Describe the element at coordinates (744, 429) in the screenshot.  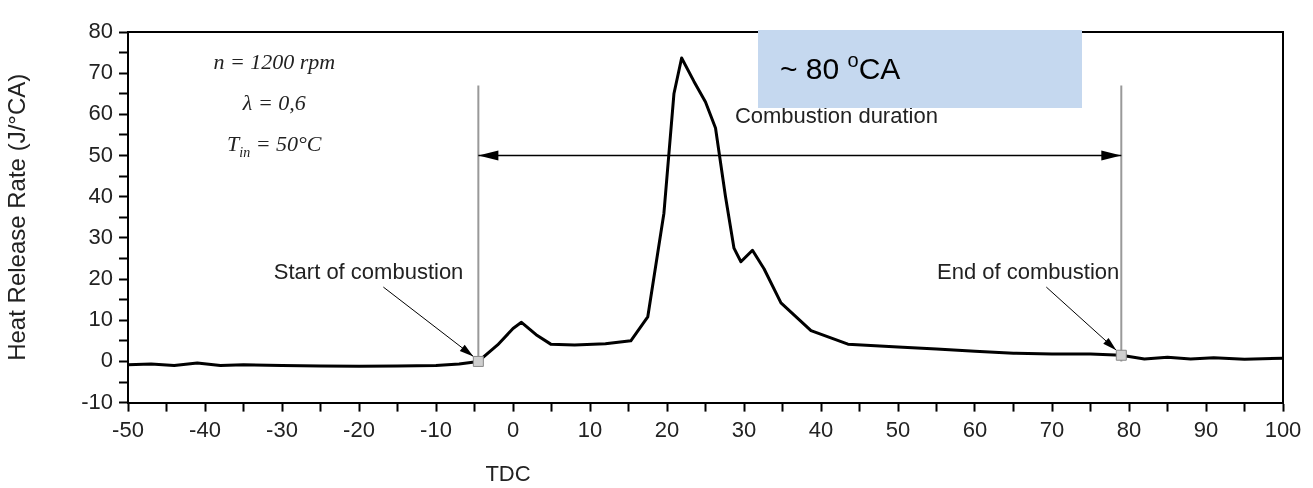
I see `x-tick-label: 30` at that location.